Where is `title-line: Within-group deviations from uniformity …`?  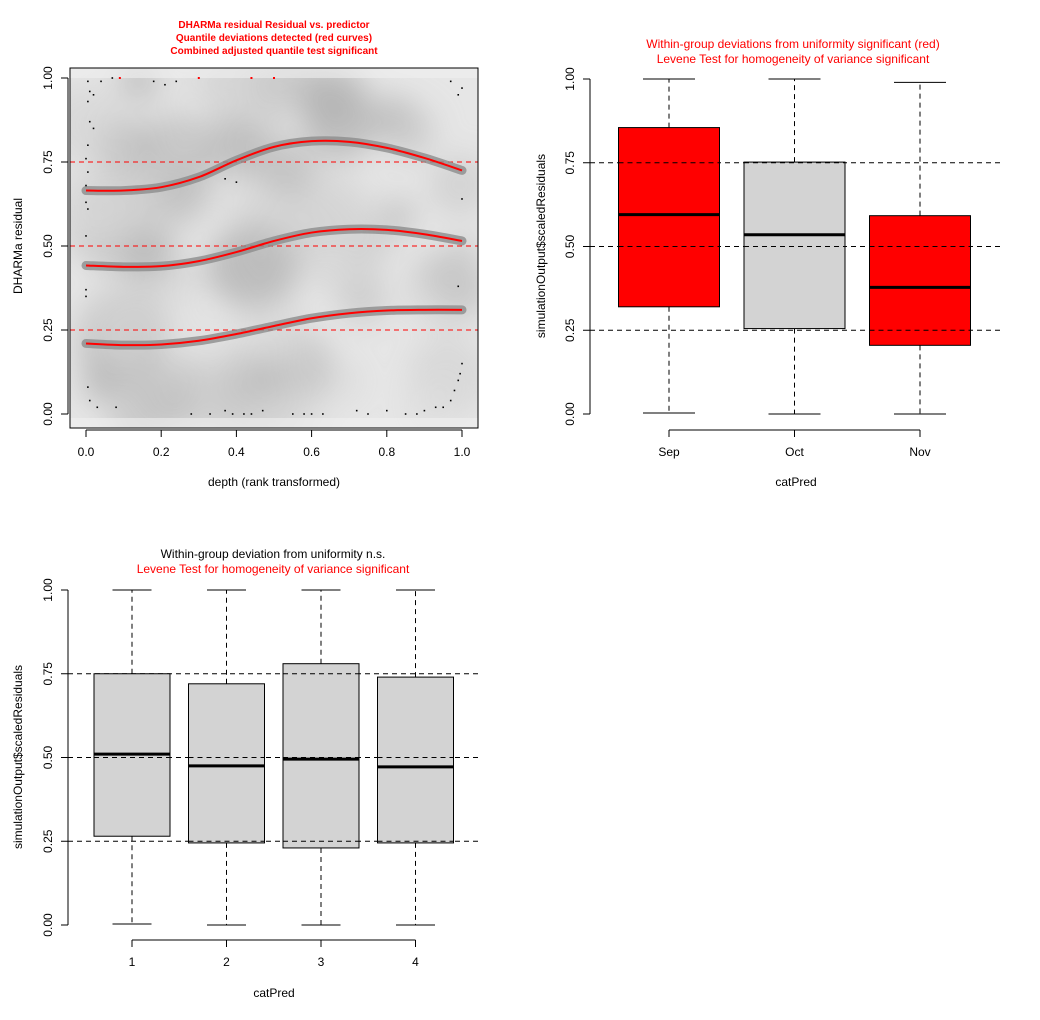
title-line: Within-group deviations from uniformity … is located at coordinates (792, 44).